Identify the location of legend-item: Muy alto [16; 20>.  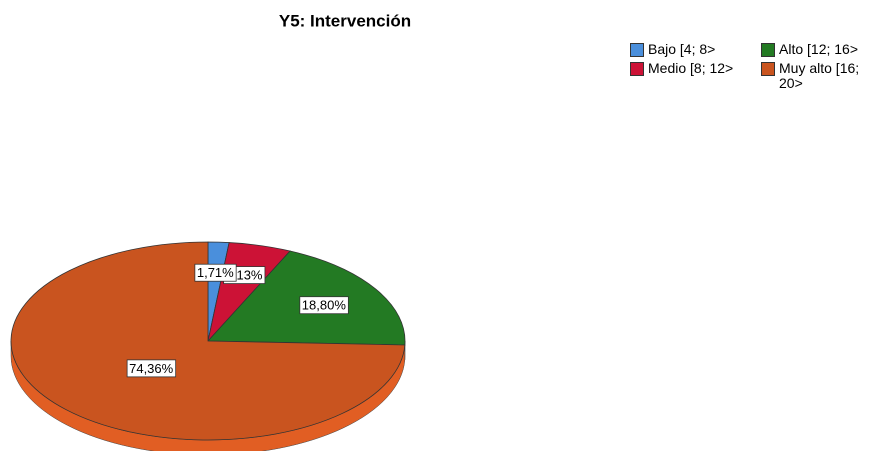
(820, 76).